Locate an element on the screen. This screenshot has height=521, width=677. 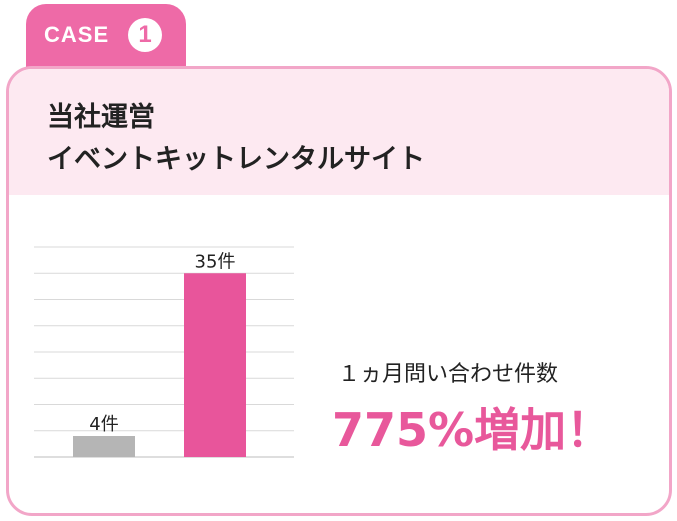
bar-data-label: 4件 is located at coordinates (103, 424).